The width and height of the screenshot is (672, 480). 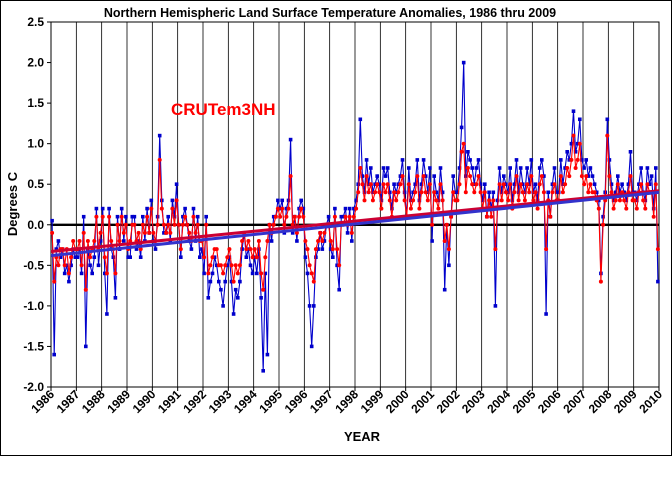 What do you see at coordinates (33, 306) in the screenshot?
I see `y-tick-label--1.0: -1.0` at bounding box center [33, 306].